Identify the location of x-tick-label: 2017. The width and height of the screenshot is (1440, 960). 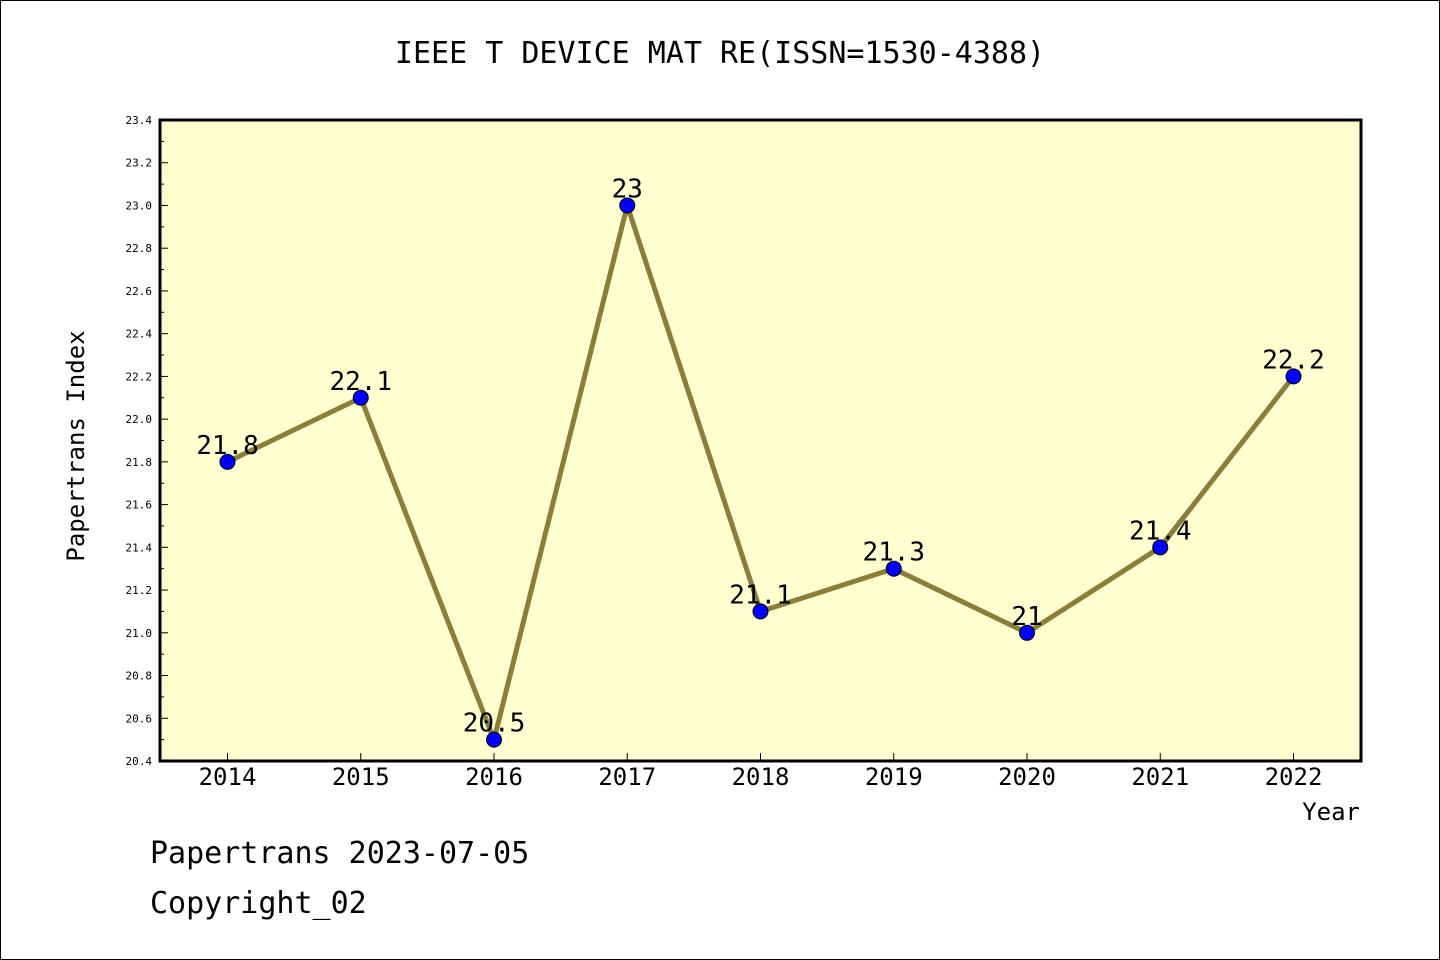
(627, 777).